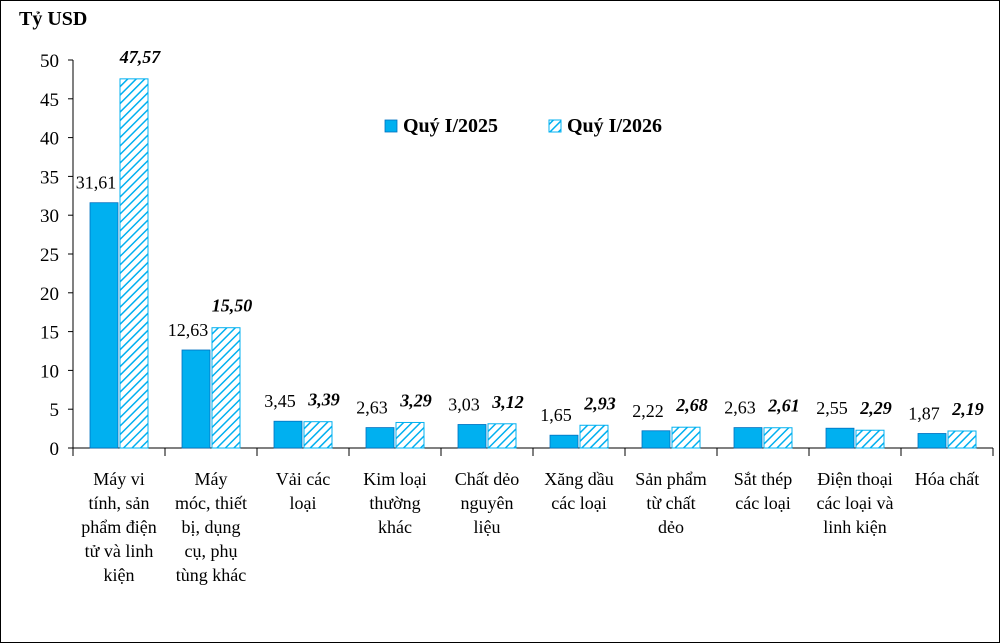 This screenshot has width=1000, height=644. What do you see at coordinates (280, 401) in the screenshot?
I see `data-label-2025: 3,45` at bounding box center [280, 401].